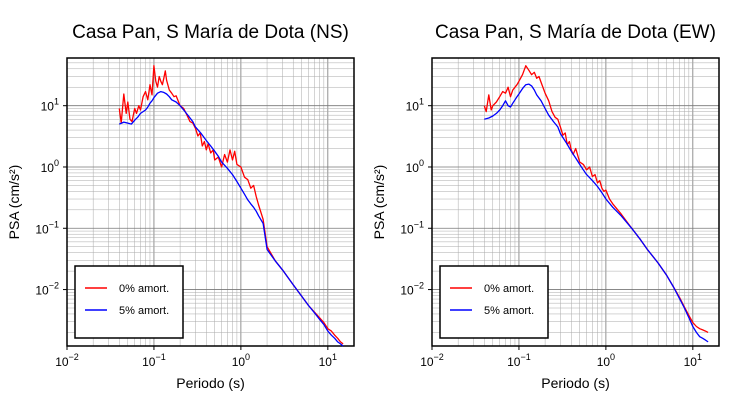 The width and height of the screenshot is (730, 400). What do you see at coordinates (210, 32) in the screenshot?
I see `chart-title: Casa Pan, S María de Dota (NS)` at bounding box center [210, 32].